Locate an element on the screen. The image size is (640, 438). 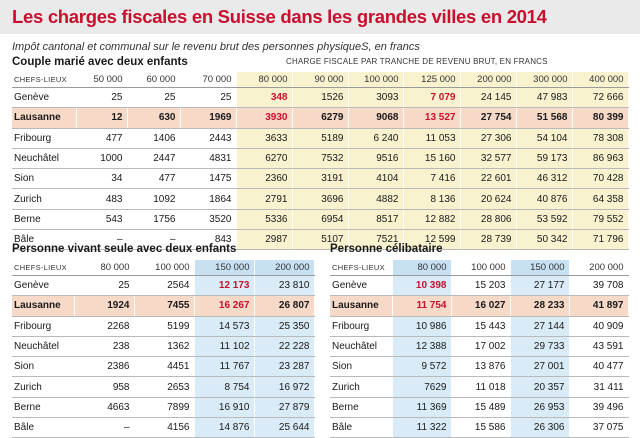
tax-value-cell: 3696 is located at coordinates (320, 199).